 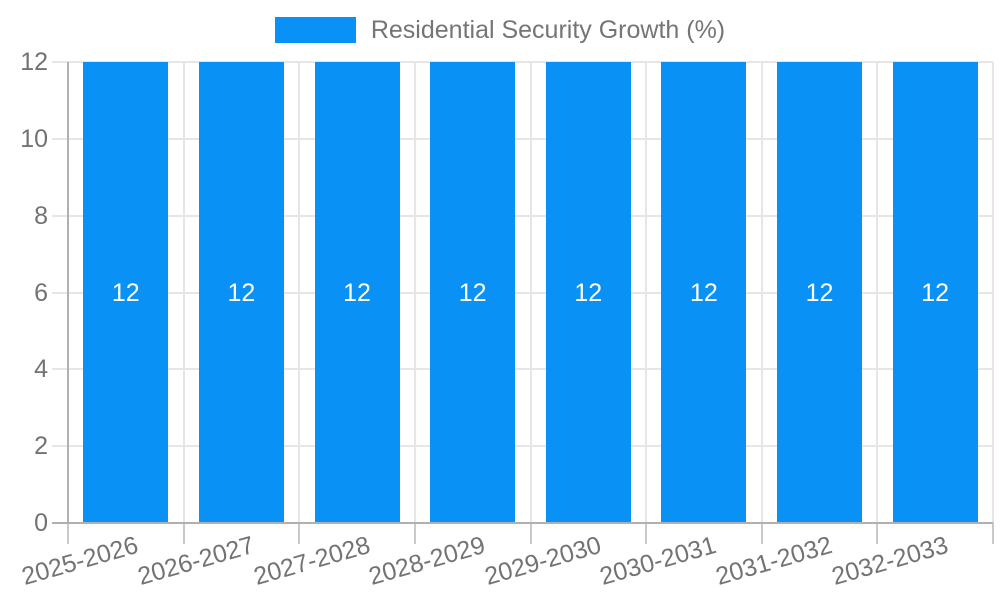 I want to click on x-axis-line, so click(x=522, y=523).